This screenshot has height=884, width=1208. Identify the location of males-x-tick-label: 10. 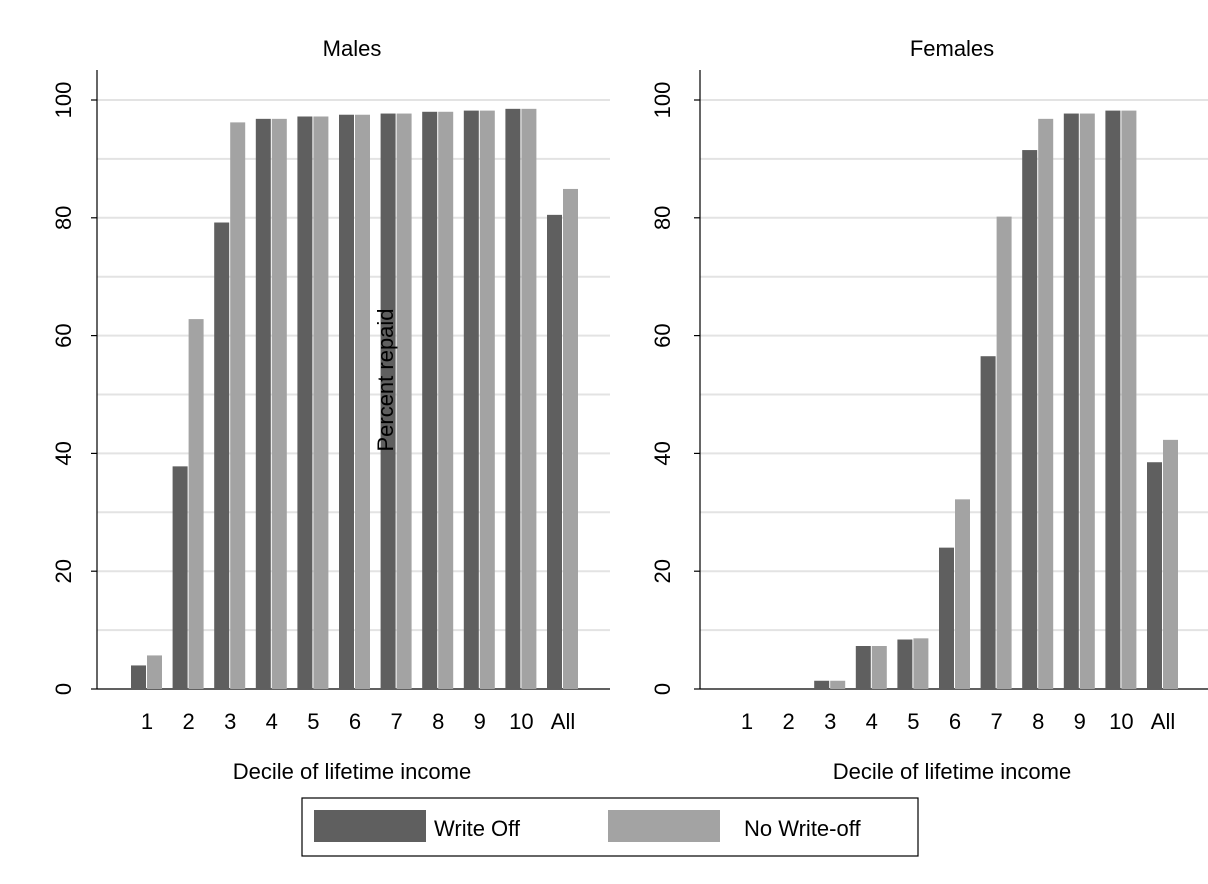
(521, 721).